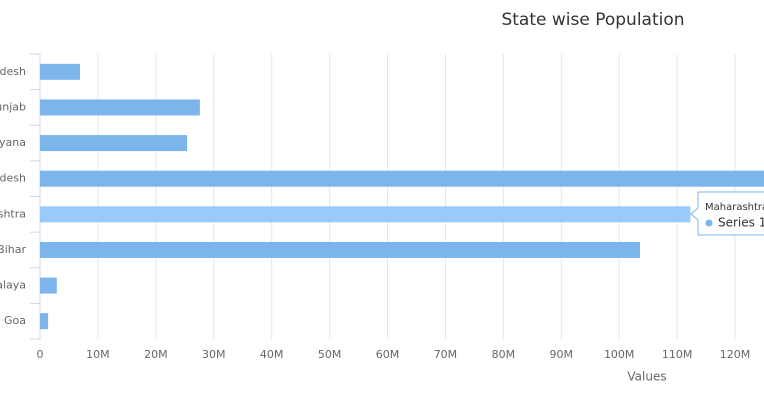 Image resolution: width=764 pixels, height=401 pixels. Describe the element at coordinates (13, 178) in the screenshot. I see `y-tick-label: Uttar Pradesh` at that location.